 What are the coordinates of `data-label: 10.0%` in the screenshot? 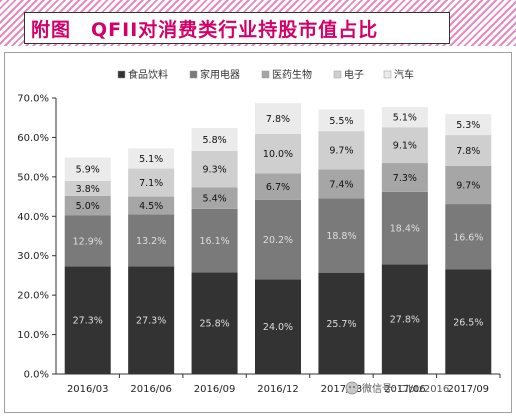 It's located at (278, 154).